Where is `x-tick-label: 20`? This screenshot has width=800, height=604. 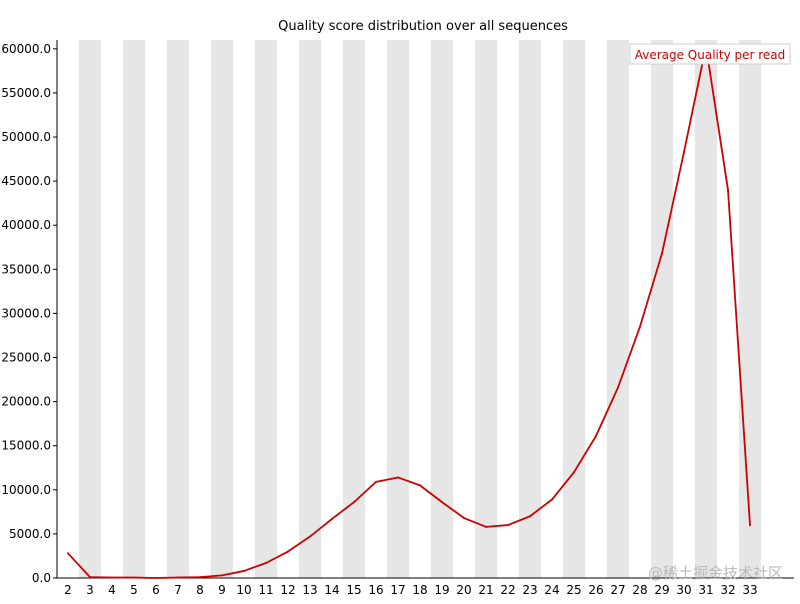 x-tick-label: 20 is located at coordinates (463, 590).